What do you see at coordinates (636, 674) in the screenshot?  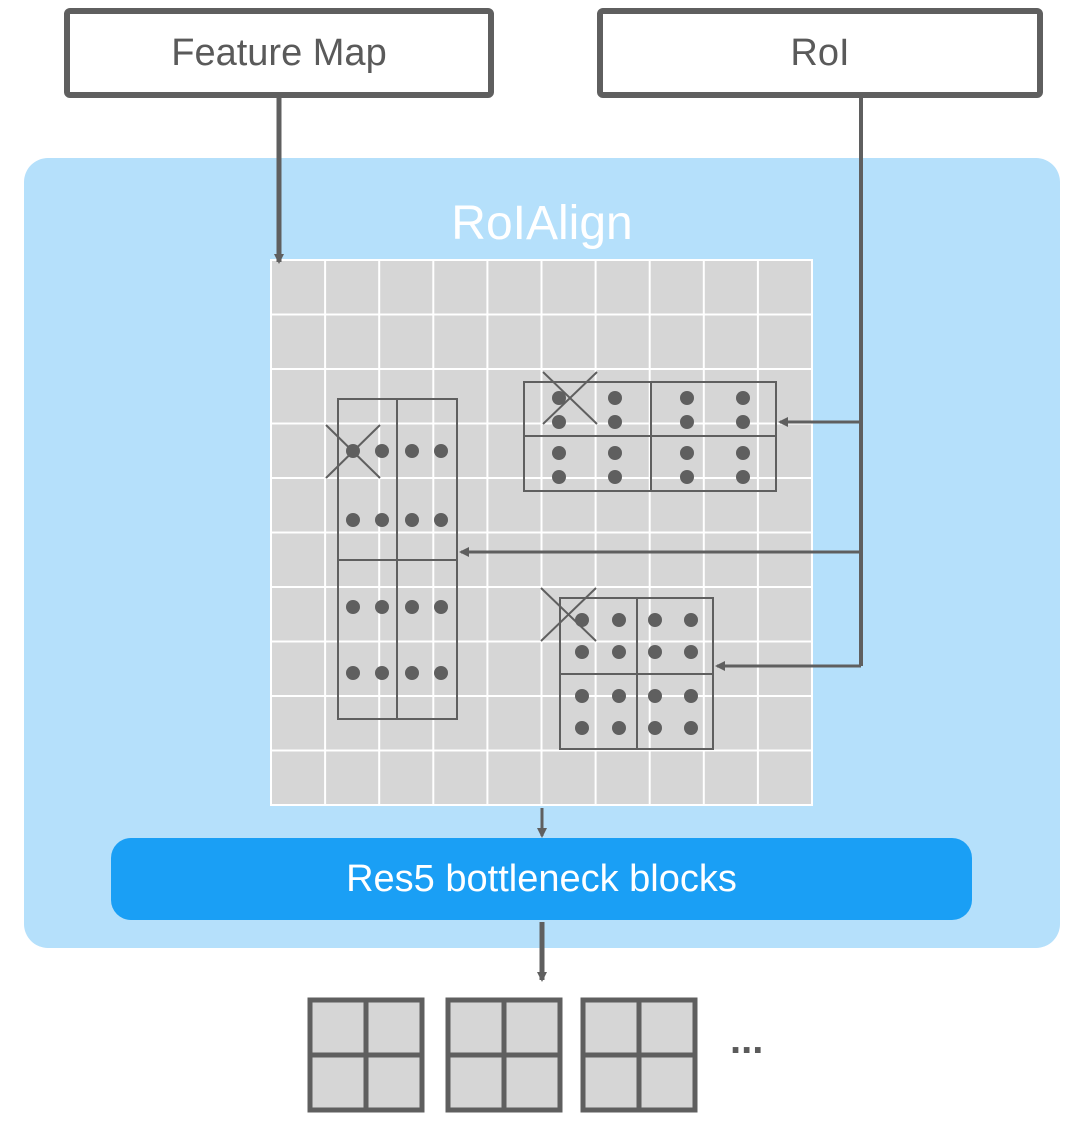 I see `roi-sample-points-square` at bounding box center [636, 674].